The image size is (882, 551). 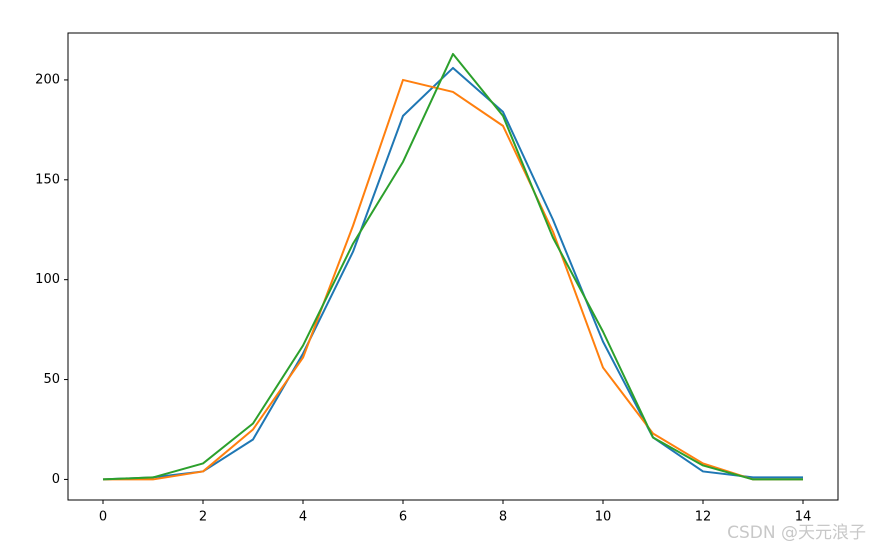 What do you see at coordinates (47, 79) in the screenshot?
I see `y-tick-label: 200` at bounding box center [47, 79].